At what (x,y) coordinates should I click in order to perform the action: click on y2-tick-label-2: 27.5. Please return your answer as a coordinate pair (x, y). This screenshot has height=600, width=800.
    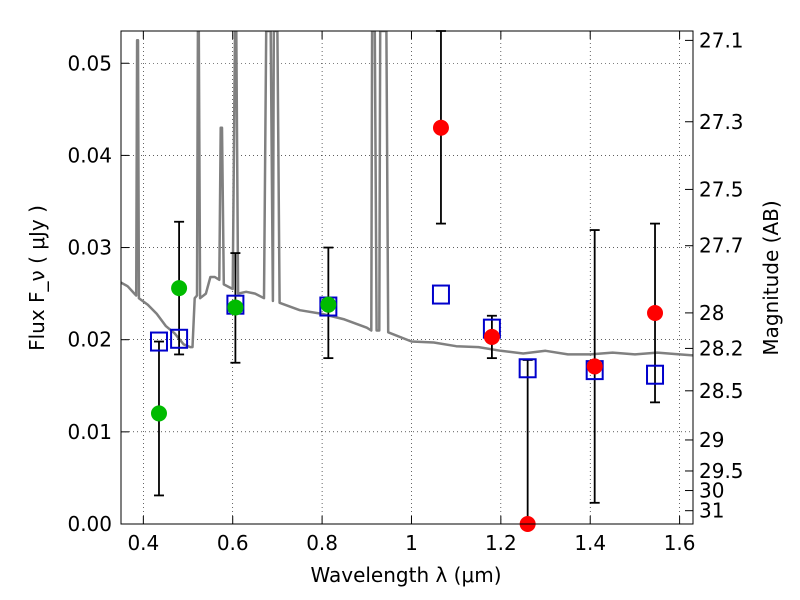
    Looking at the image, I should click on (721, 189).